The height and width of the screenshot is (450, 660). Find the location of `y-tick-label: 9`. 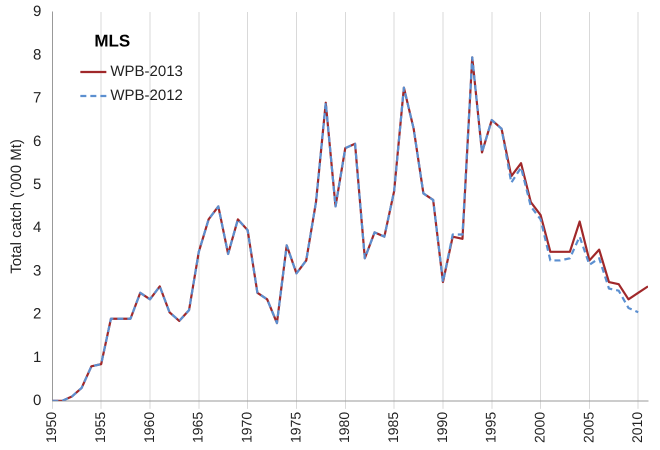

y-tick-label: 9 is located at coordinates (37, 11).